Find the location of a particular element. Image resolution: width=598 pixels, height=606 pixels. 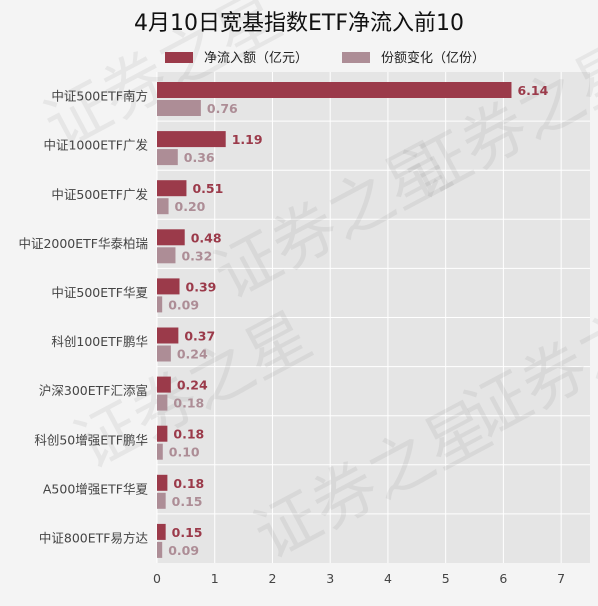

data-label: 1.19 is located at coordinates (247, 139).